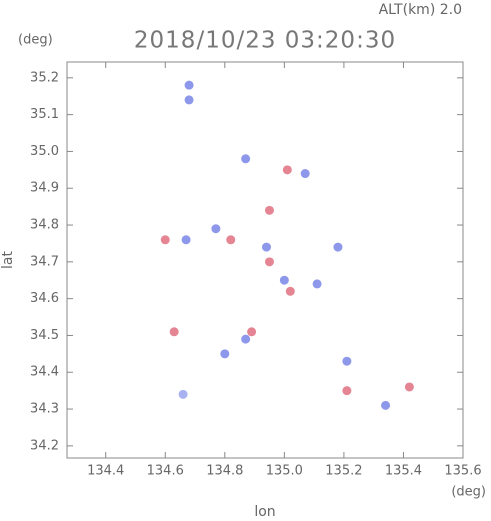 The width and height of the screenshot is (491, 521). What do you see at coordinates (44, 298) in the screenshot?
I see `y-tick-label: 34.6` at bounding box center [44, 298].